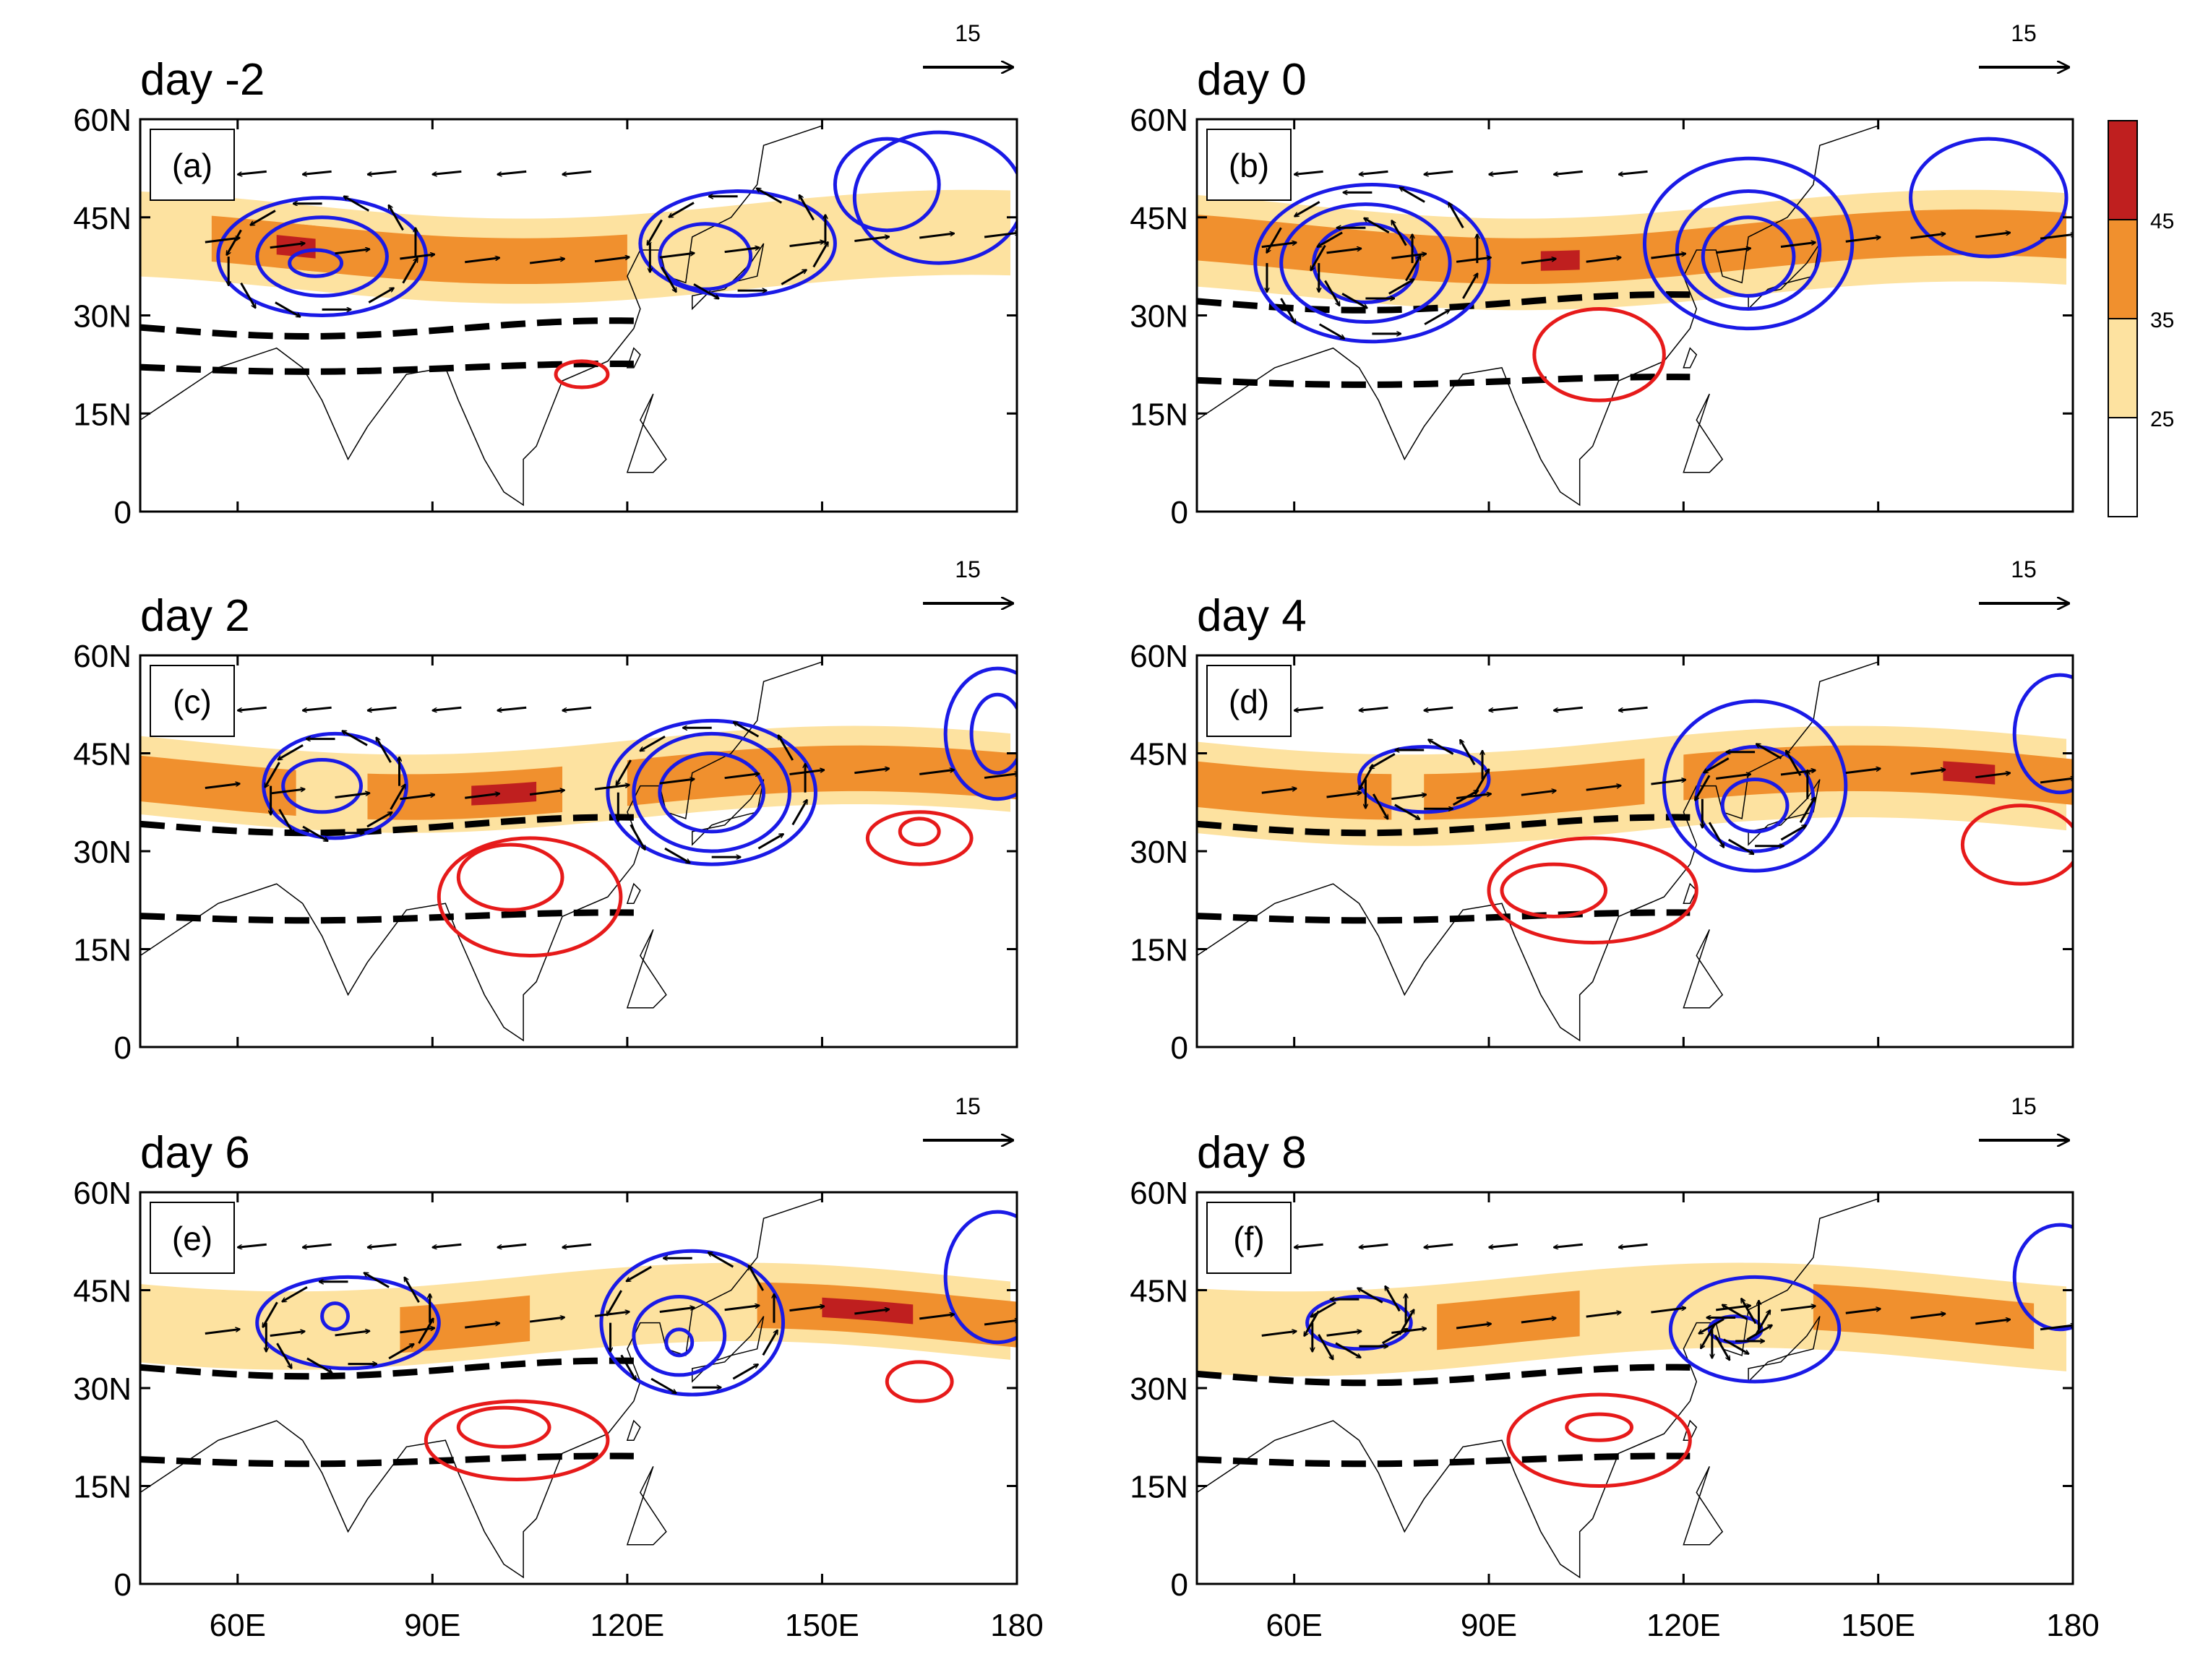 This screenshot has width=2195, height=1680. I want to click on panel-letter: (a), so click(192, 165).